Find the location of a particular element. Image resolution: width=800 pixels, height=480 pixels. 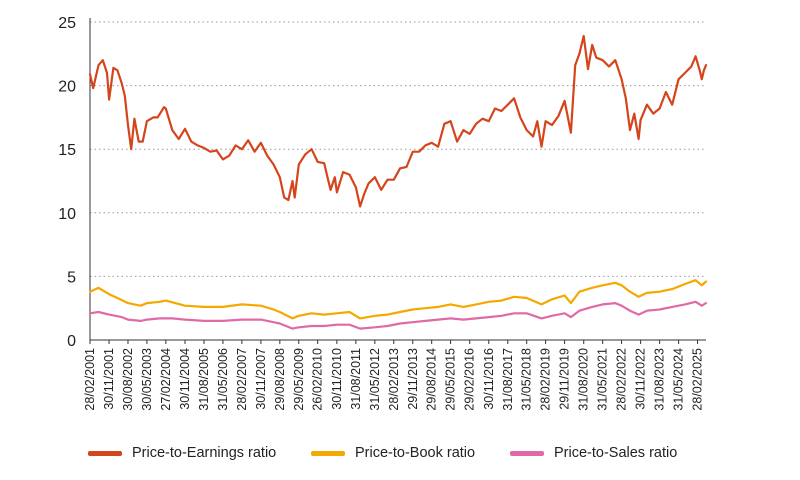

x-tick-label-26: 31/08/2020 is located at coordinates (584, 379).